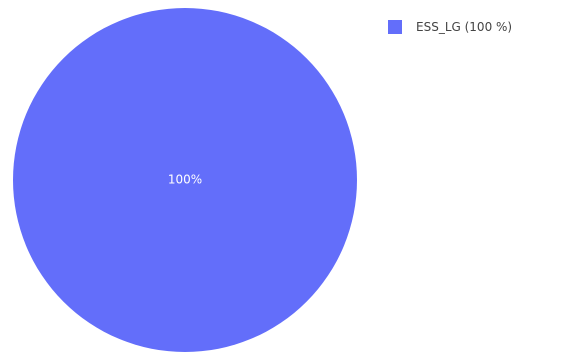 The image size is (576, 356). I want to click on legend-label-ess-lg: ESS_LG (100 %), so click(464, 27).